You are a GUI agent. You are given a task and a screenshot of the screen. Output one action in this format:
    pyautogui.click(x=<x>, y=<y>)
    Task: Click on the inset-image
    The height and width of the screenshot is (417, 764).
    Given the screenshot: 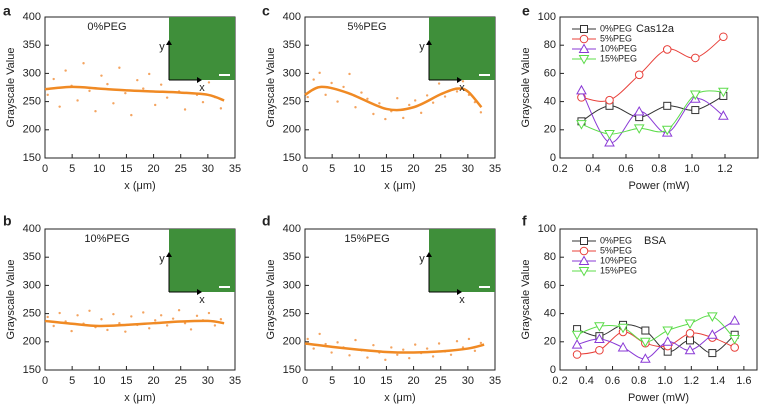 What is the action you would take?
    pyautogui.click(x=462, y=260)
    